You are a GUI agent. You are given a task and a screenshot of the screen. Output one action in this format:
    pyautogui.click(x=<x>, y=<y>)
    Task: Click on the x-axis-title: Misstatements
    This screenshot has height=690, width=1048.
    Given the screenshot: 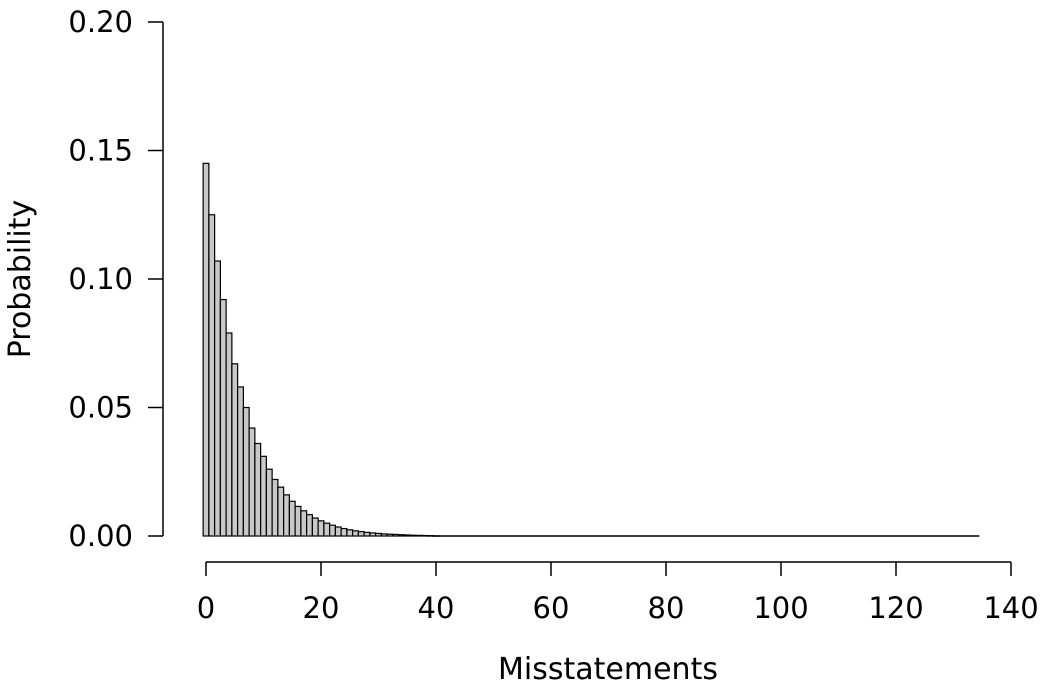 What is the action you would take?
    pyautogui.click(x=608, y=669)
    